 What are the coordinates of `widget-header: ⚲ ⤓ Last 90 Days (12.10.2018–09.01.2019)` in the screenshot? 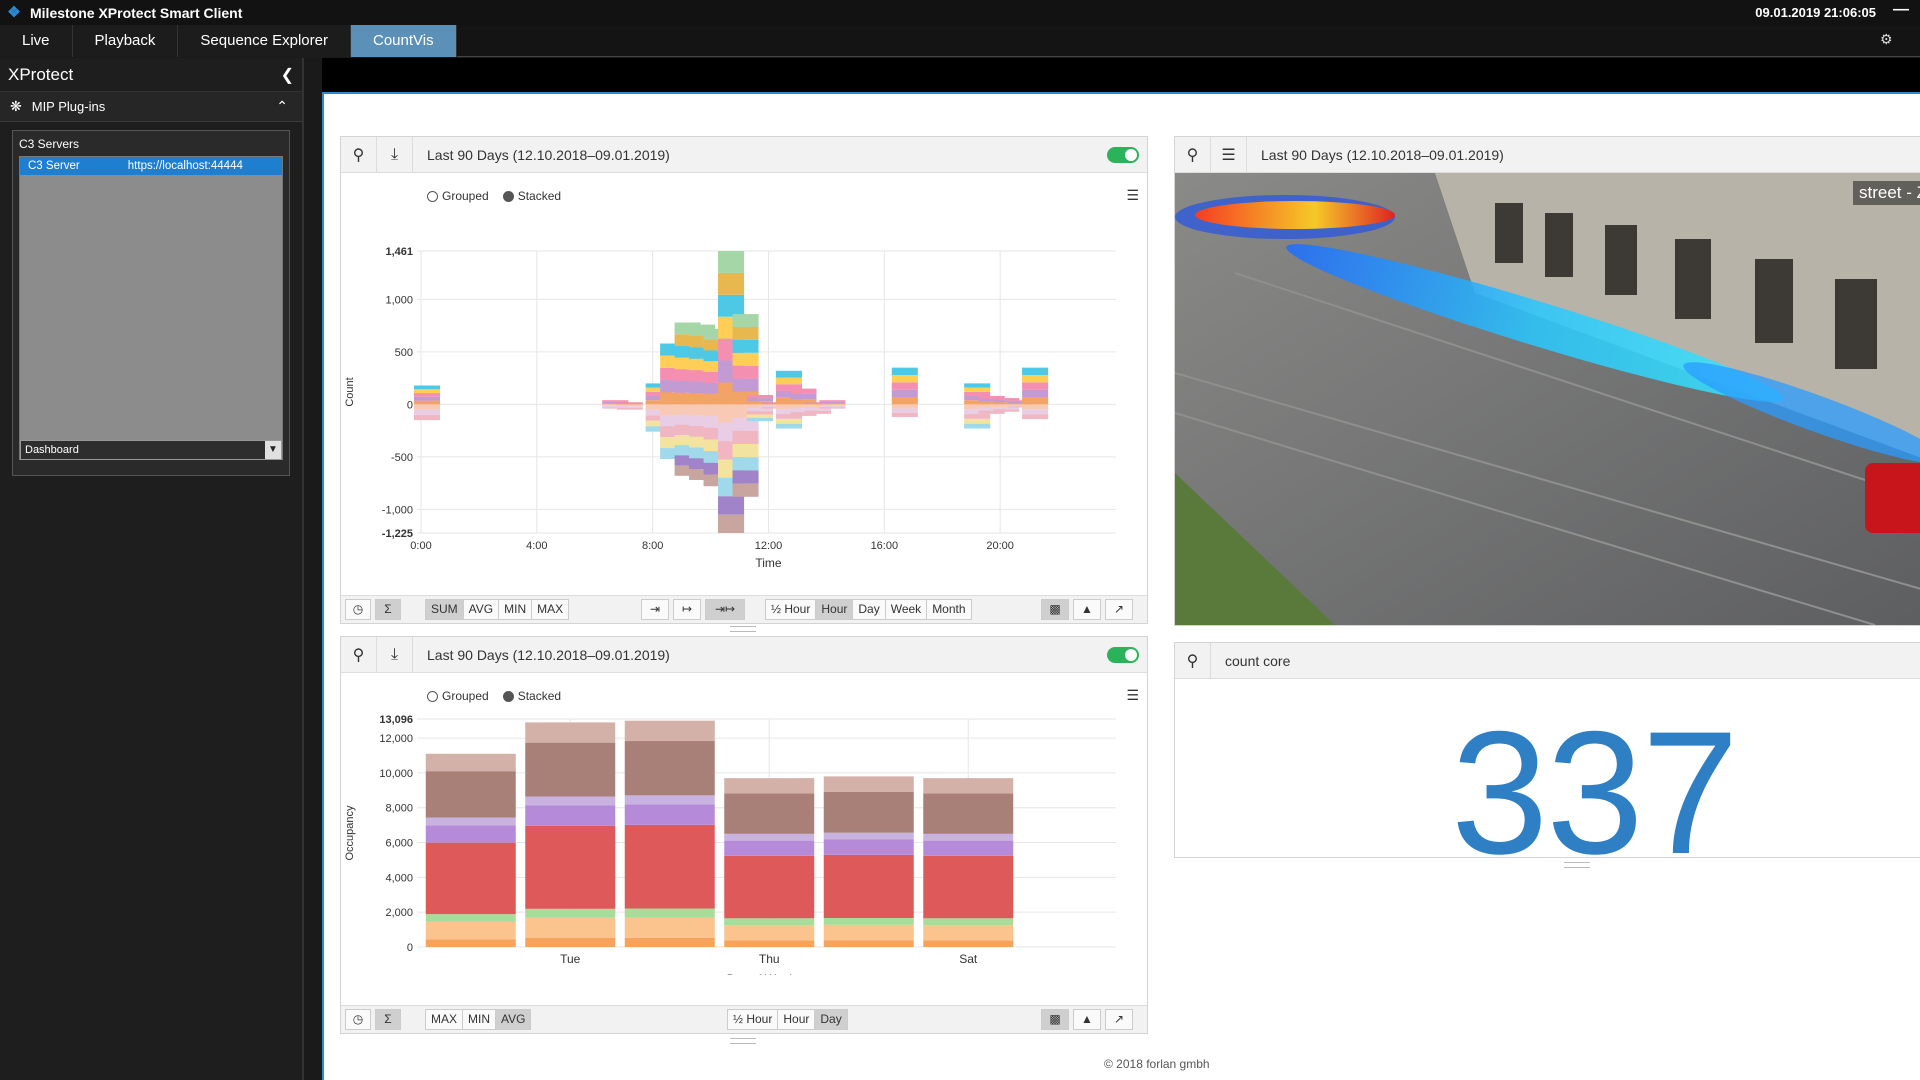 It's located at (744, 654).